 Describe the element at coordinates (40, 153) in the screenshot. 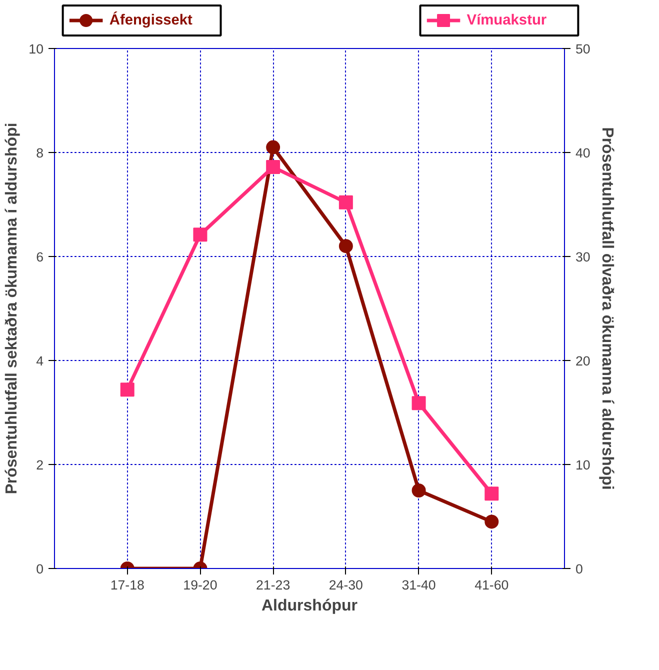

I see `y-tick-label: 8` at that location.